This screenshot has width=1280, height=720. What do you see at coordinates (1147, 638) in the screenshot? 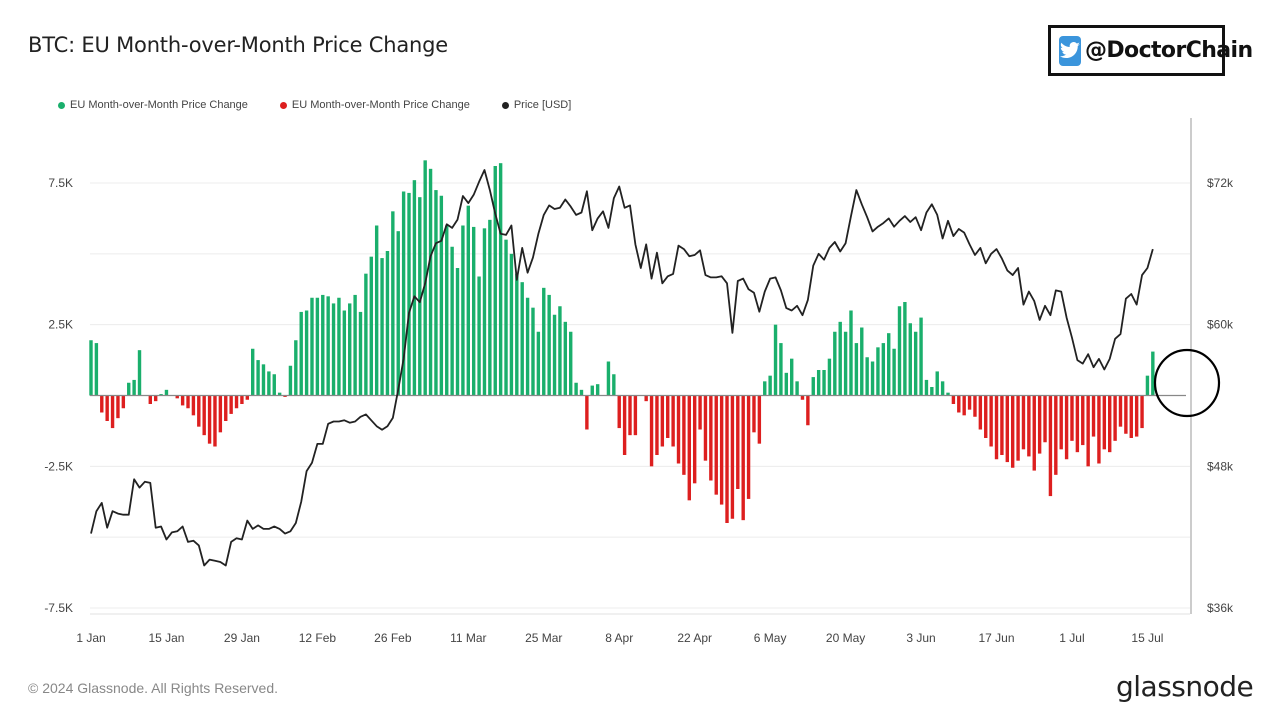
I see `x-tick-label: 15 Jul` at bounding box center [1147, 638].